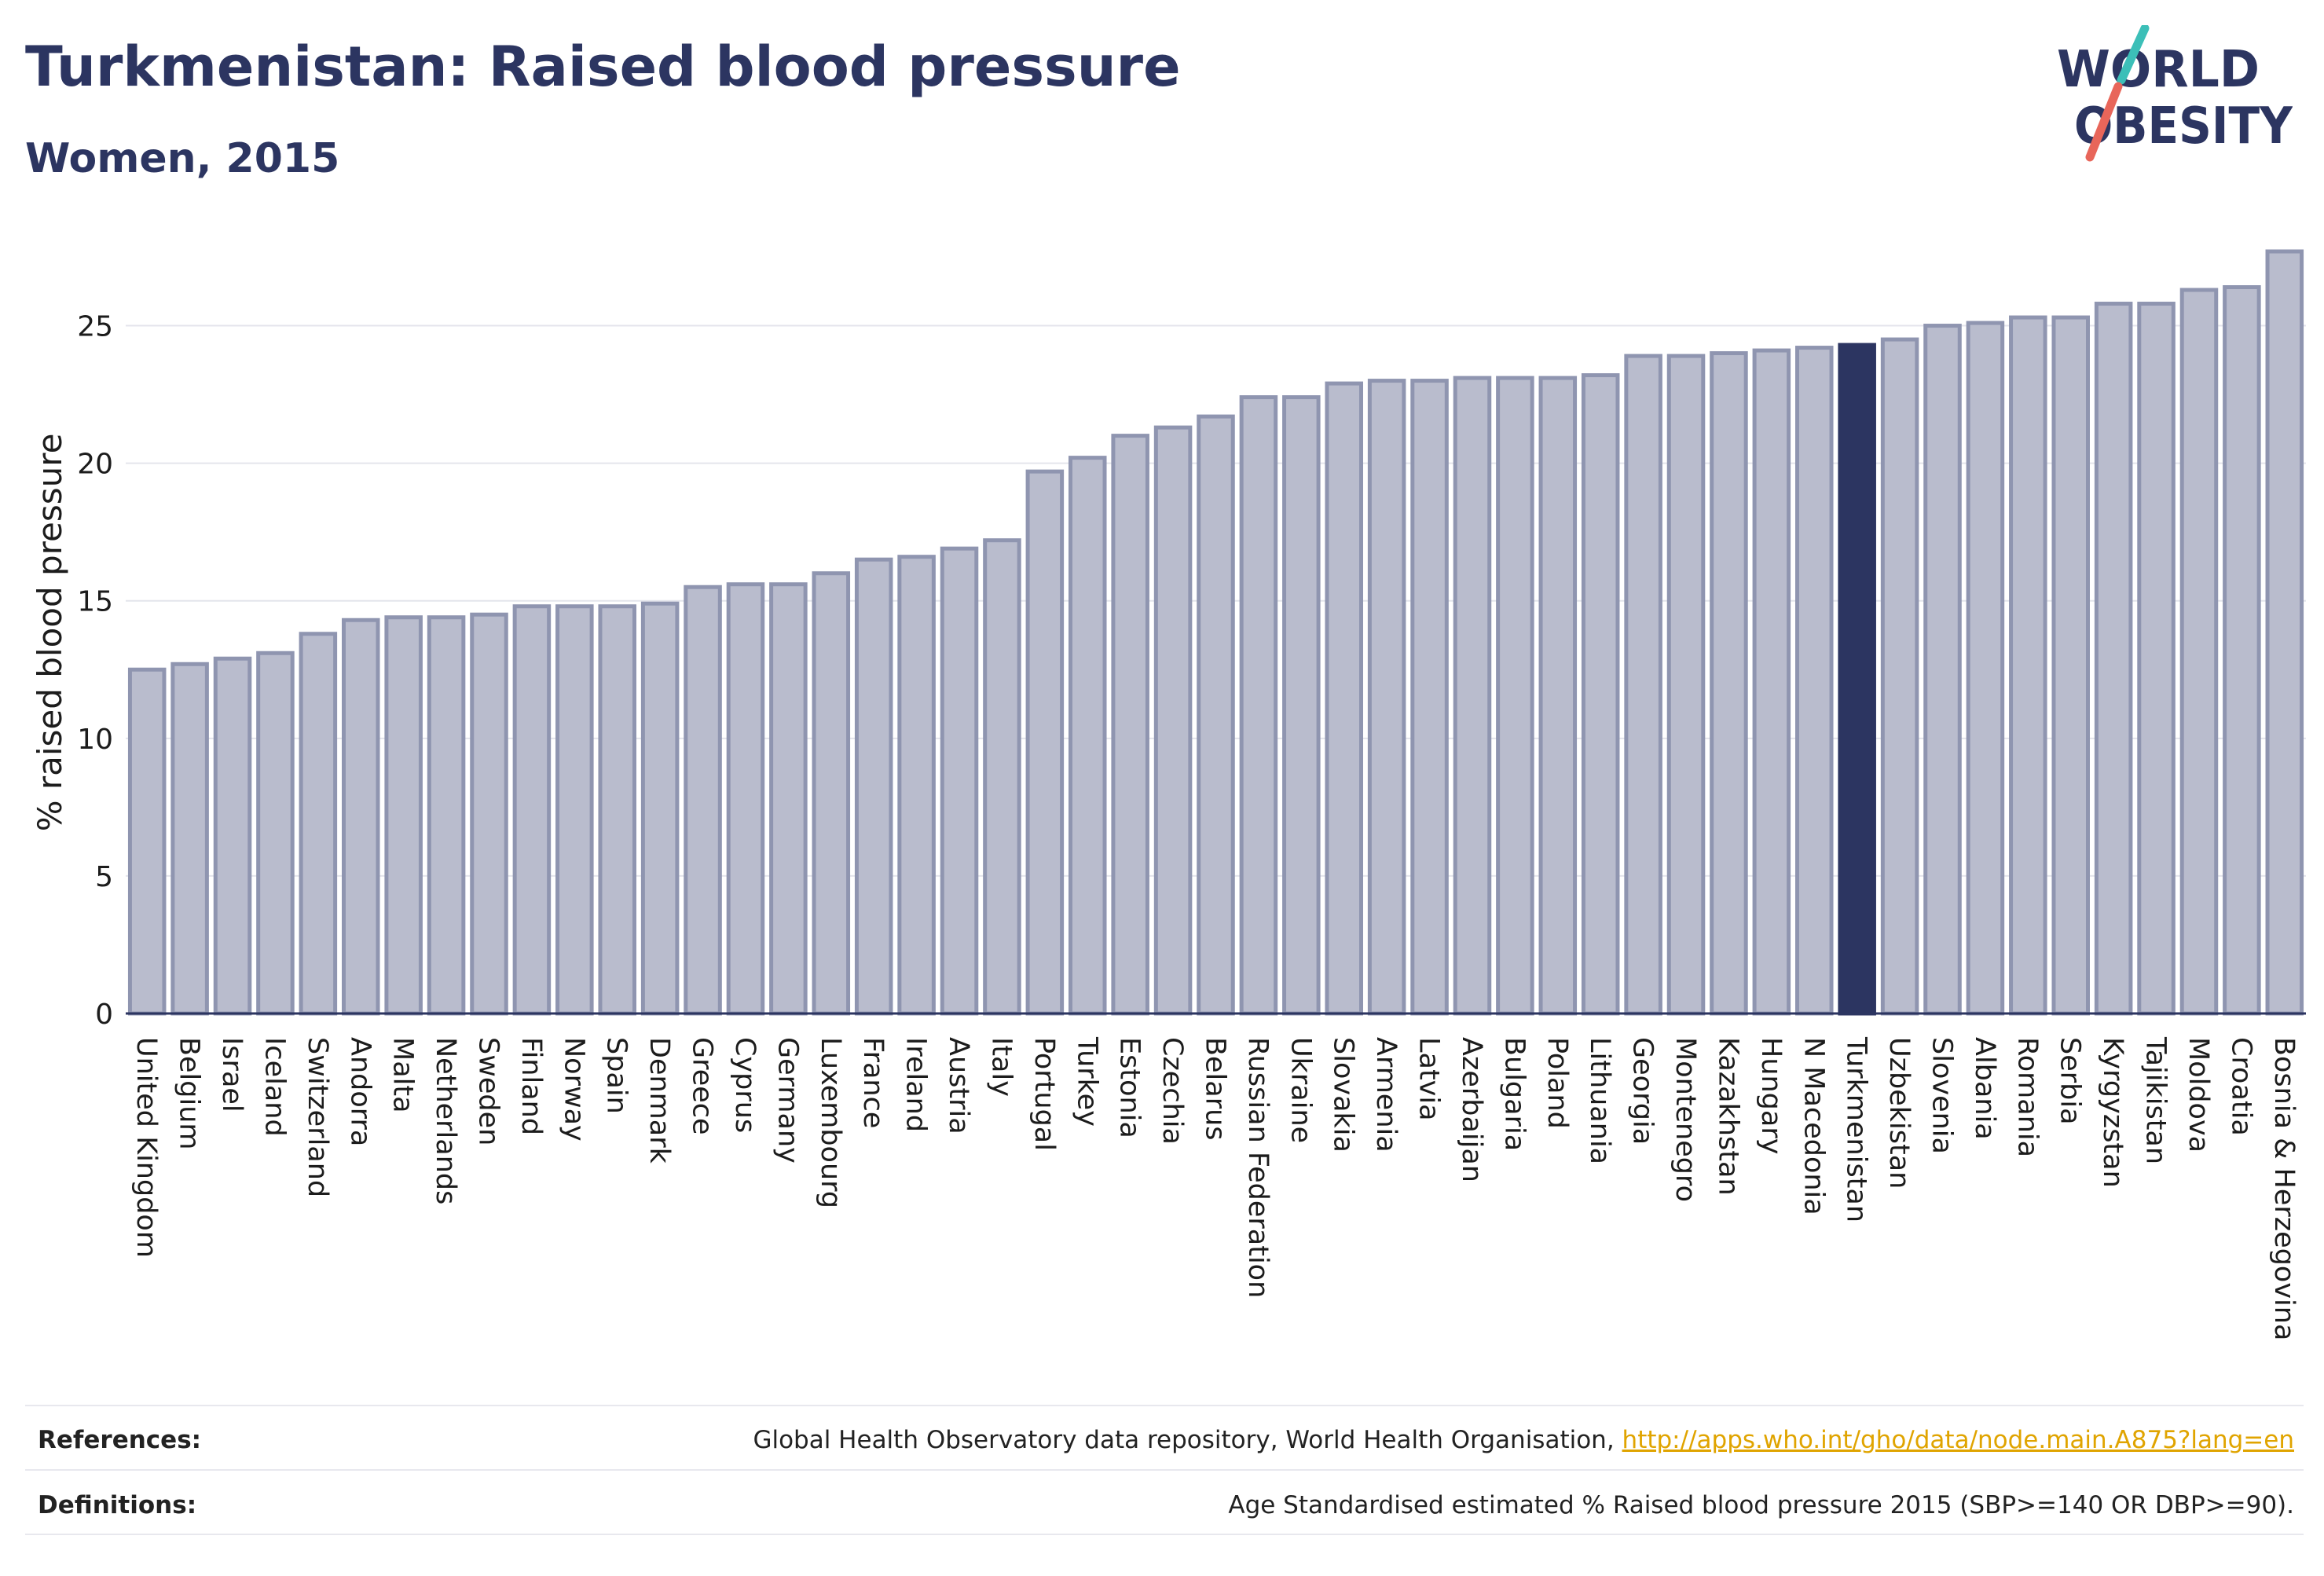  I want to click on chart-title: Turkmenistan: Raised blood pressure, so click(603, 67).